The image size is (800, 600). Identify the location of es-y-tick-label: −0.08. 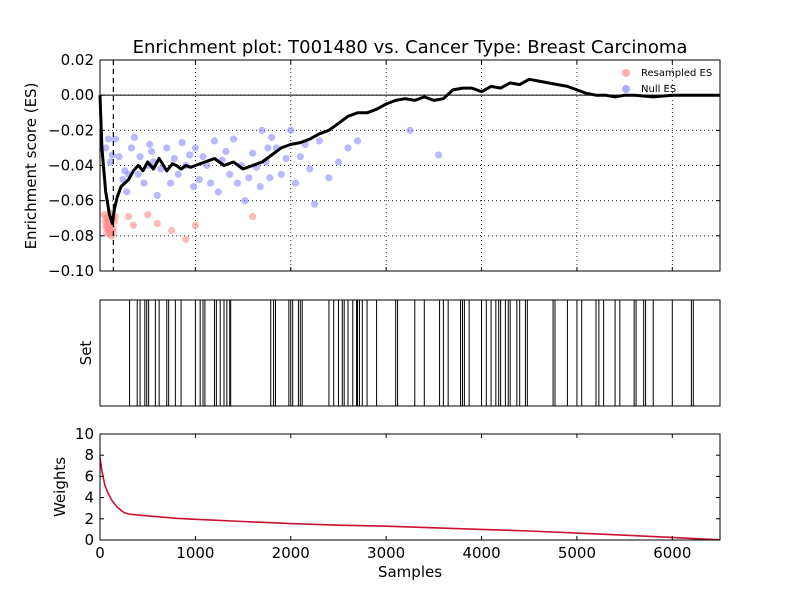
(71, 236).